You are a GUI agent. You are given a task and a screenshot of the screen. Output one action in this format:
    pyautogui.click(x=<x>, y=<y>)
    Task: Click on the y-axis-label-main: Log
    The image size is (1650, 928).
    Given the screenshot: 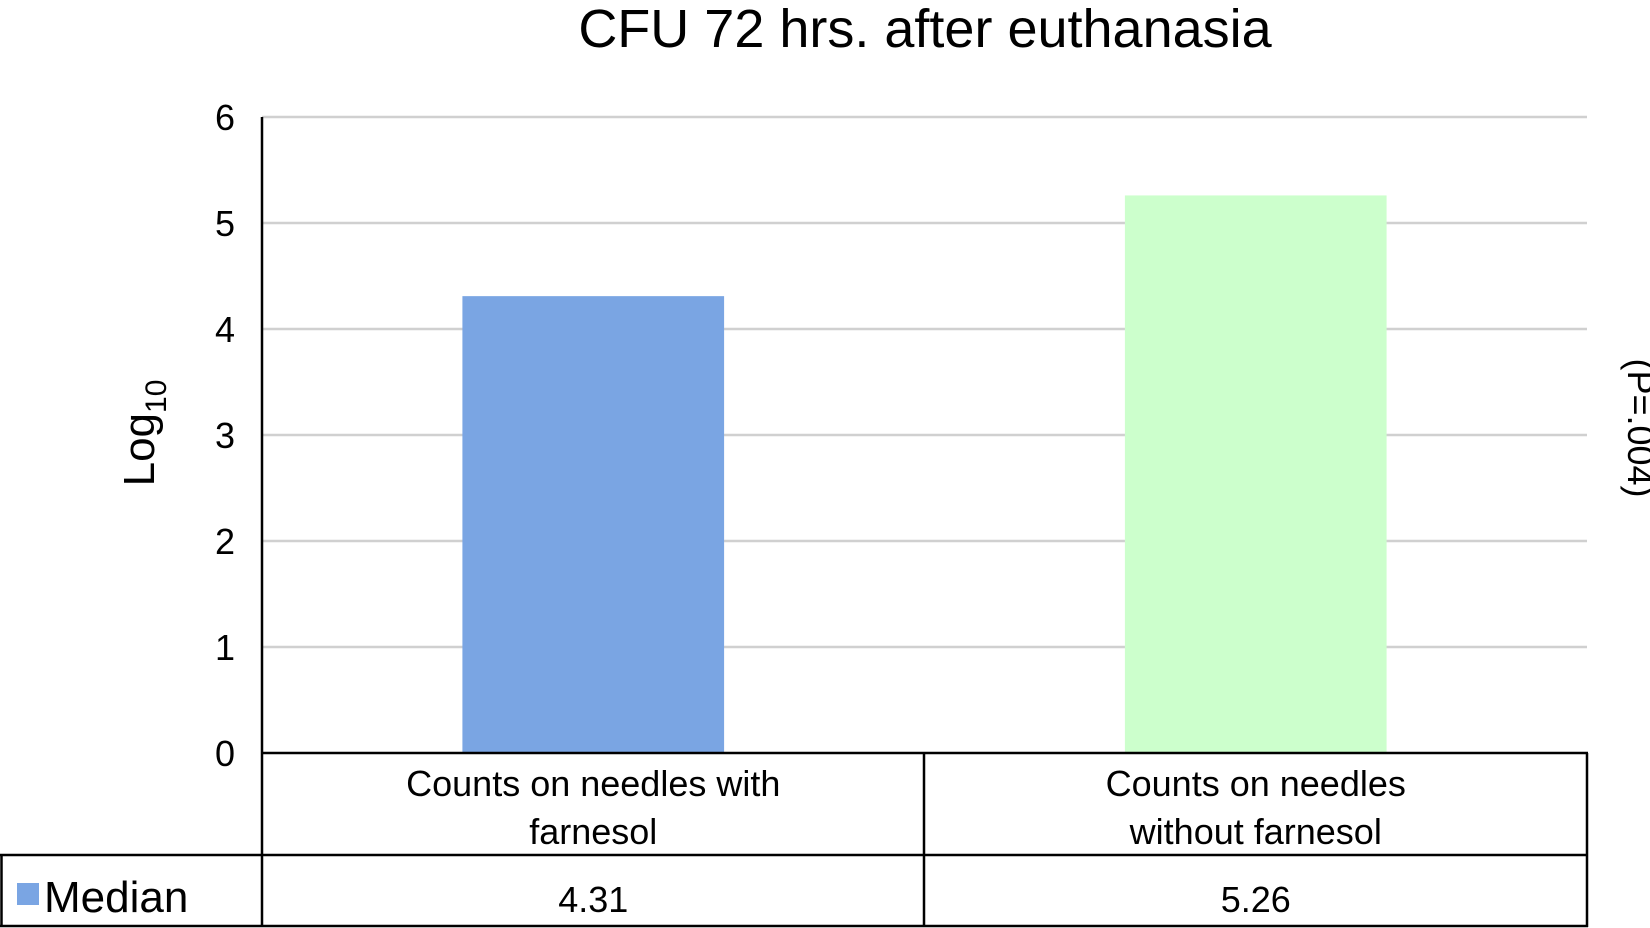 What is the action you would take?
    pyautogui.click(x=139, y=449)
    